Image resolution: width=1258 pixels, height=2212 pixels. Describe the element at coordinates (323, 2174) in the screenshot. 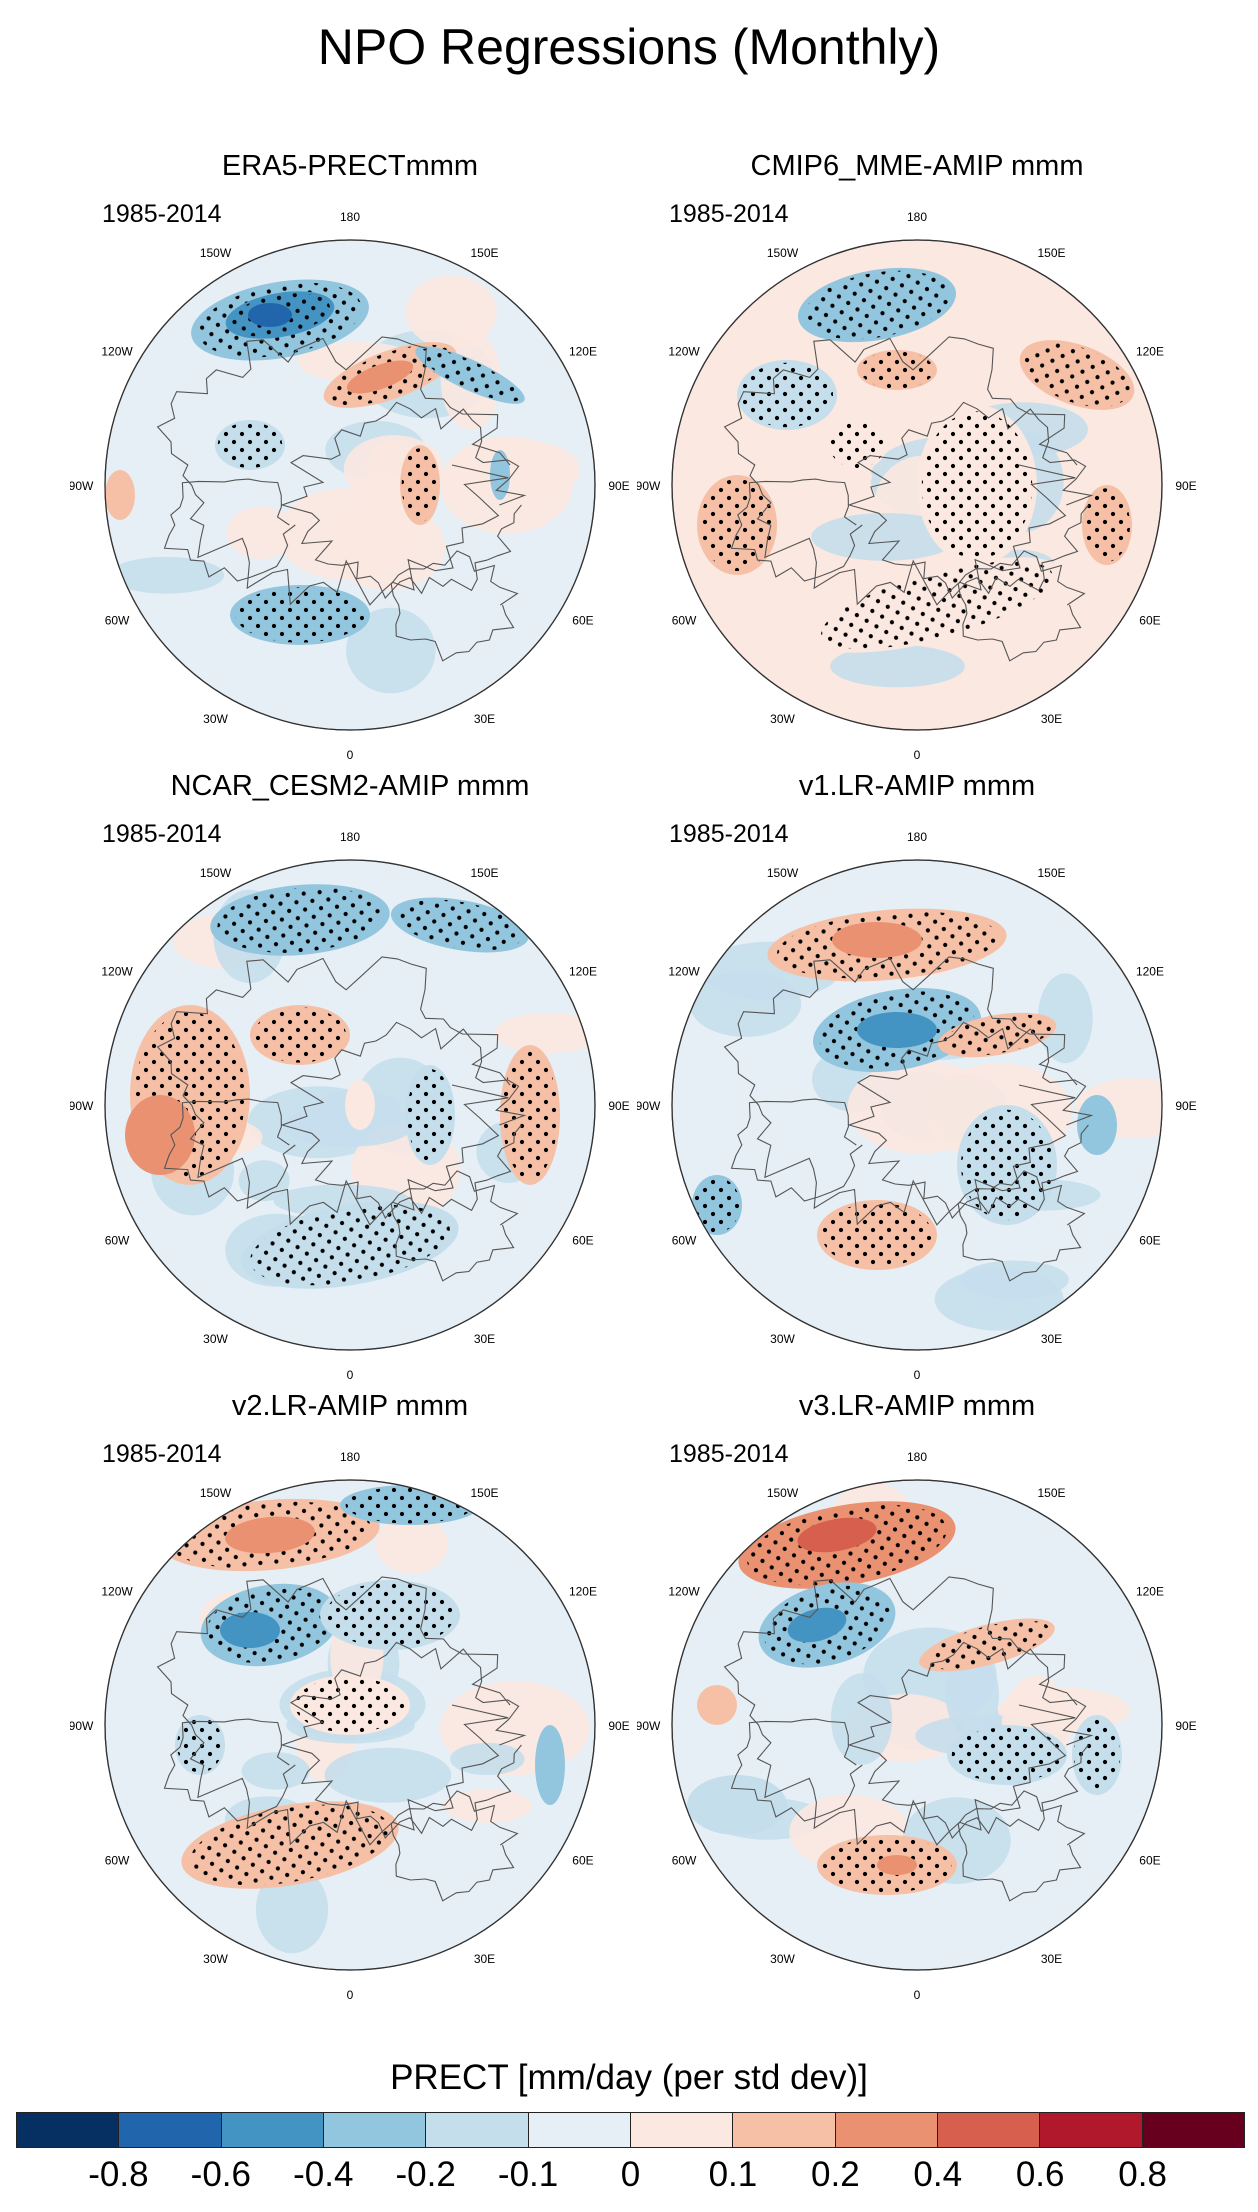

I see `colorbar-tick-label: -0.4` at that location.